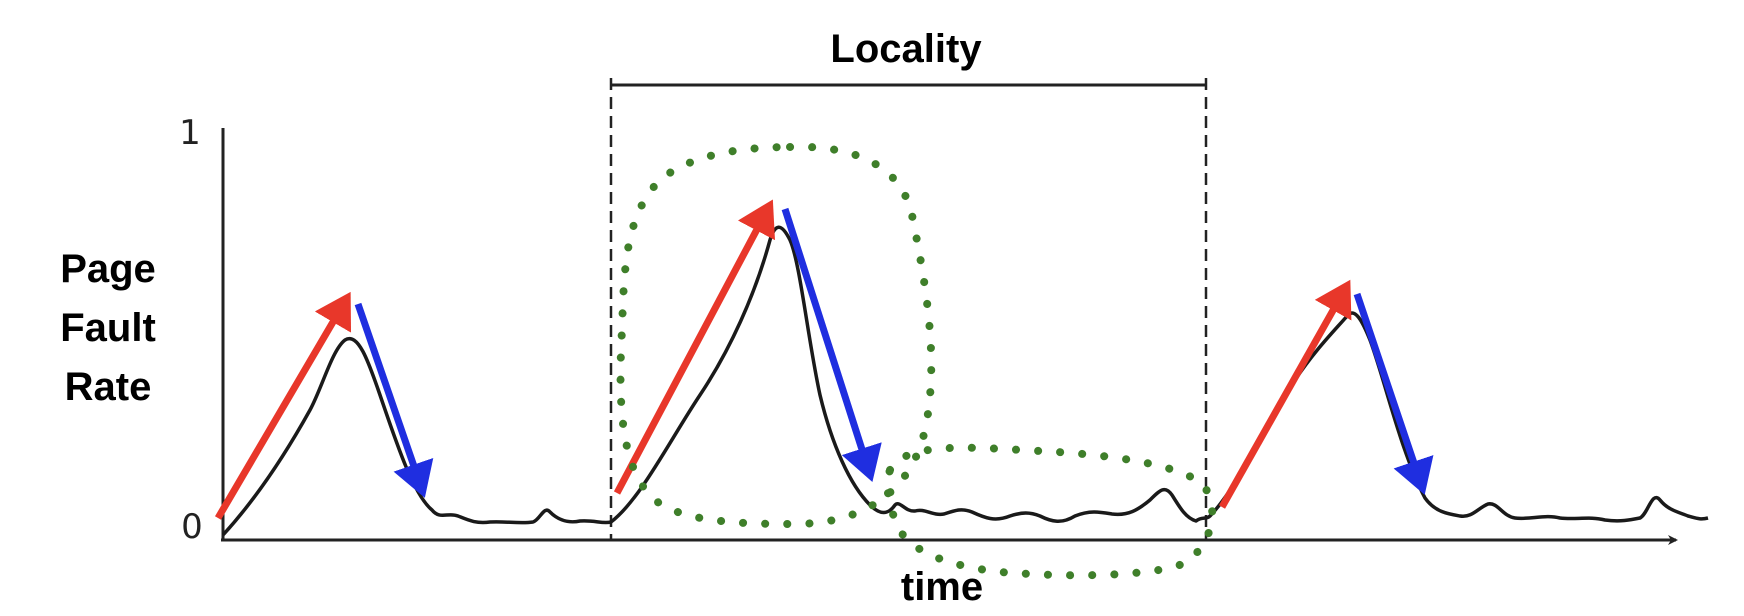  Describe the element at coordinates (108, 387) in the screenshot. I see `ylabel-line-3: Rate` at that location.